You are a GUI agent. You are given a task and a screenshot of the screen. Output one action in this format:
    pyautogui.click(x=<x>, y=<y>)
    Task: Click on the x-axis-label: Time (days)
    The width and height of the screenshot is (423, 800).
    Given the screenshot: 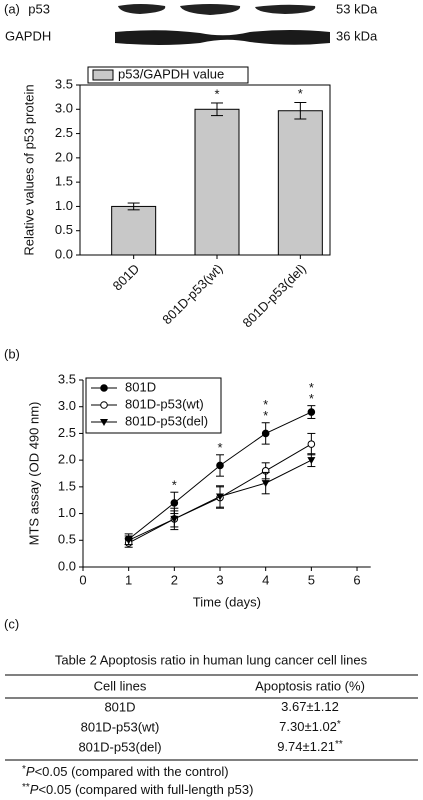 What is the action you would take?
    pyautogui.click(x=227, y=601)
    